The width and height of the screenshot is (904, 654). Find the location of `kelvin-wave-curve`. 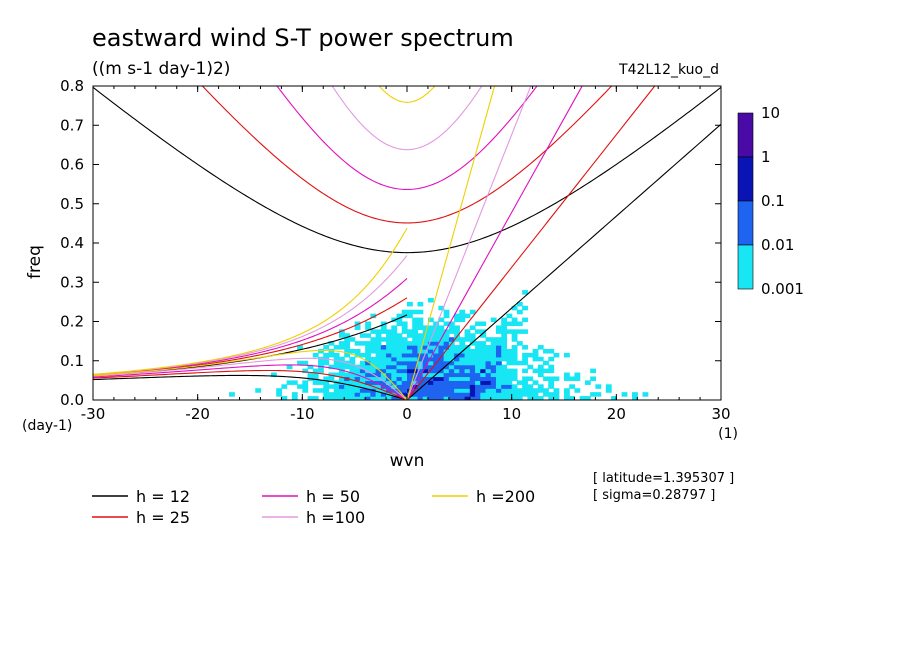

kelvin-wave-curve is located at coordinates (563, 261).